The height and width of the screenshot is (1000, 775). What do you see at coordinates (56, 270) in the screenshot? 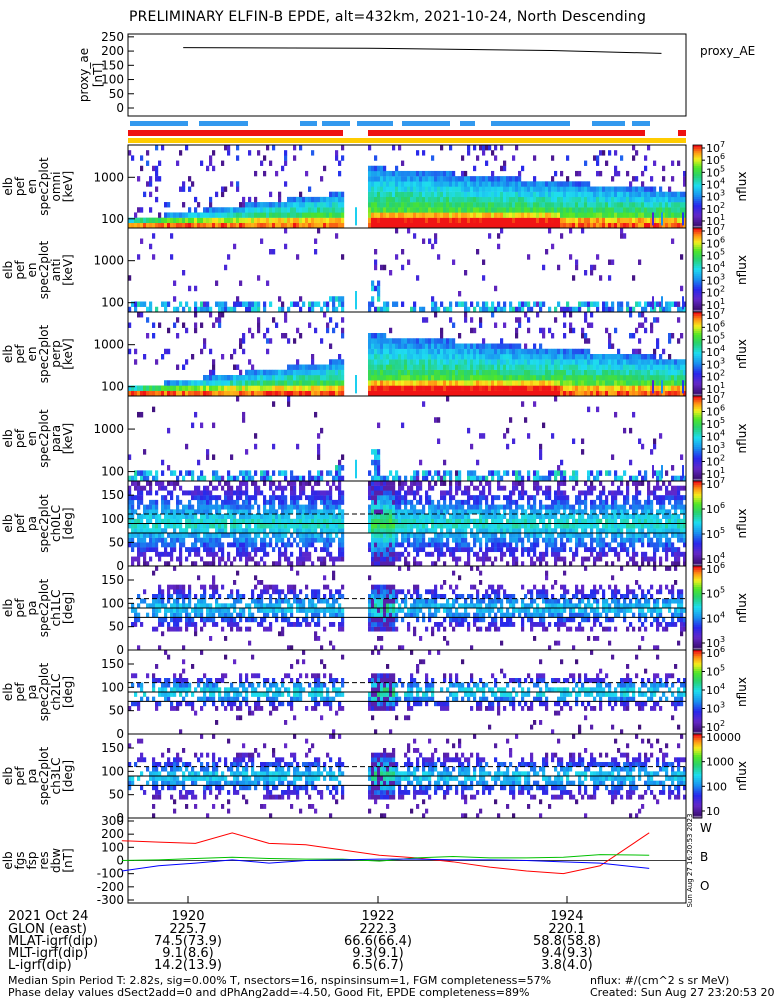
I see `energy-panel-2-ylabel-line: anti` at bounding box center [56, 270].